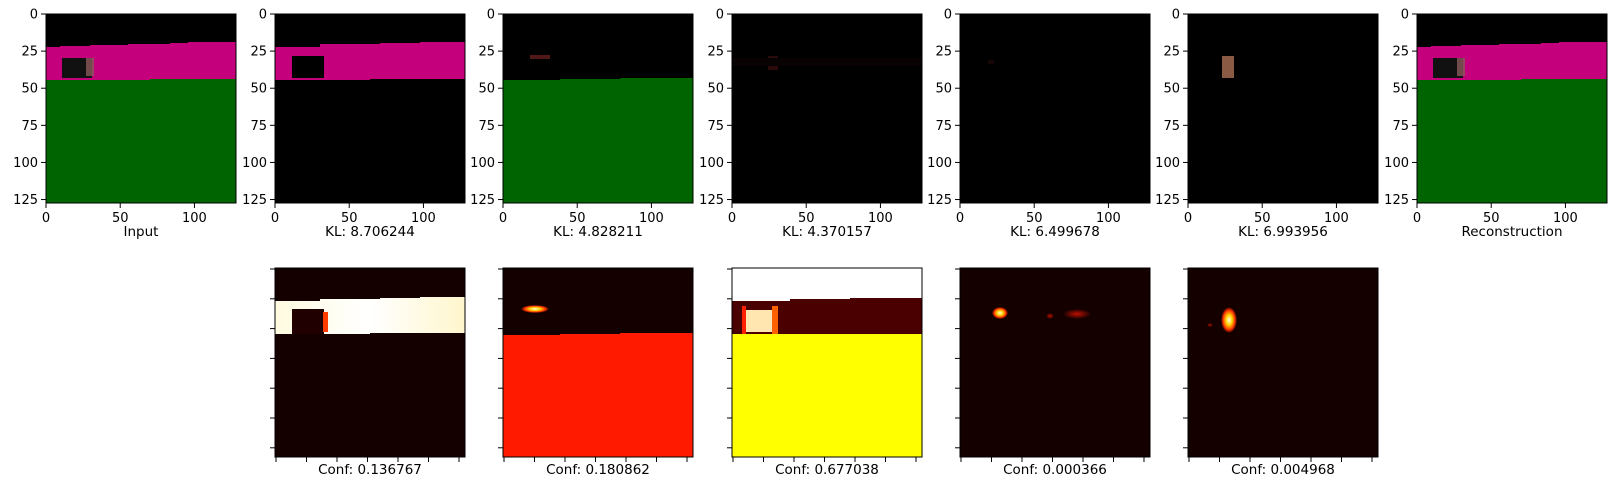 The width and height of the screenshot is (1621, 499). I want to click on confidence-caption: Conf: 0.180862, so click(598, 470).